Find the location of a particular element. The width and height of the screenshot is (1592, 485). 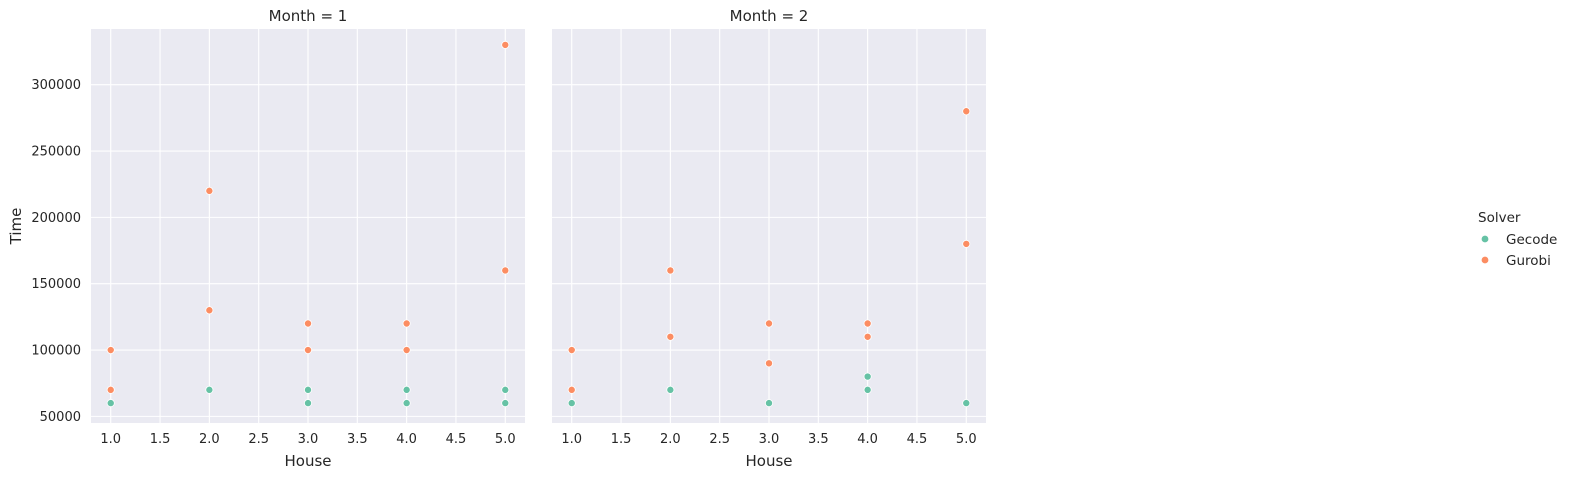

y-tick-label: 100000 is located at coordinates (56, 351).